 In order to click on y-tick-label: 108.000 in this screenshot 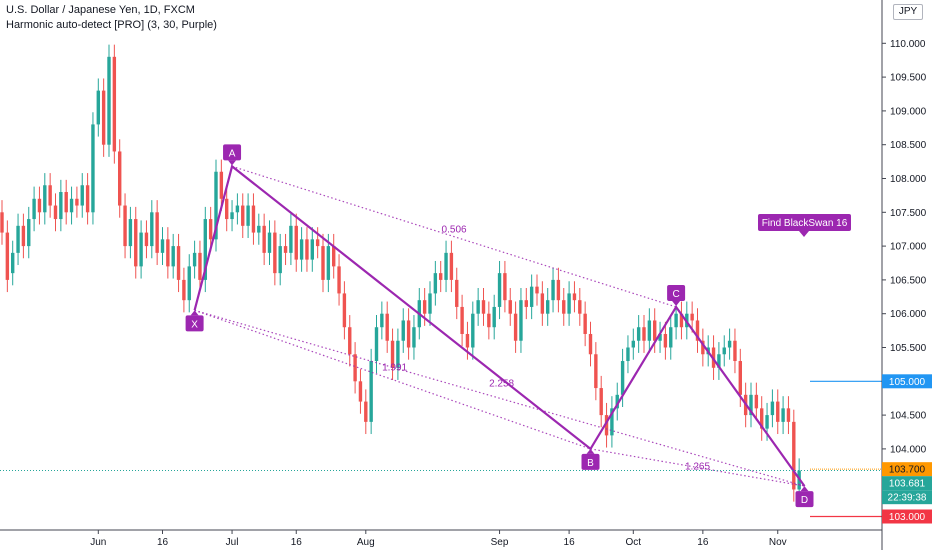, I will do `click(908, 179)`.